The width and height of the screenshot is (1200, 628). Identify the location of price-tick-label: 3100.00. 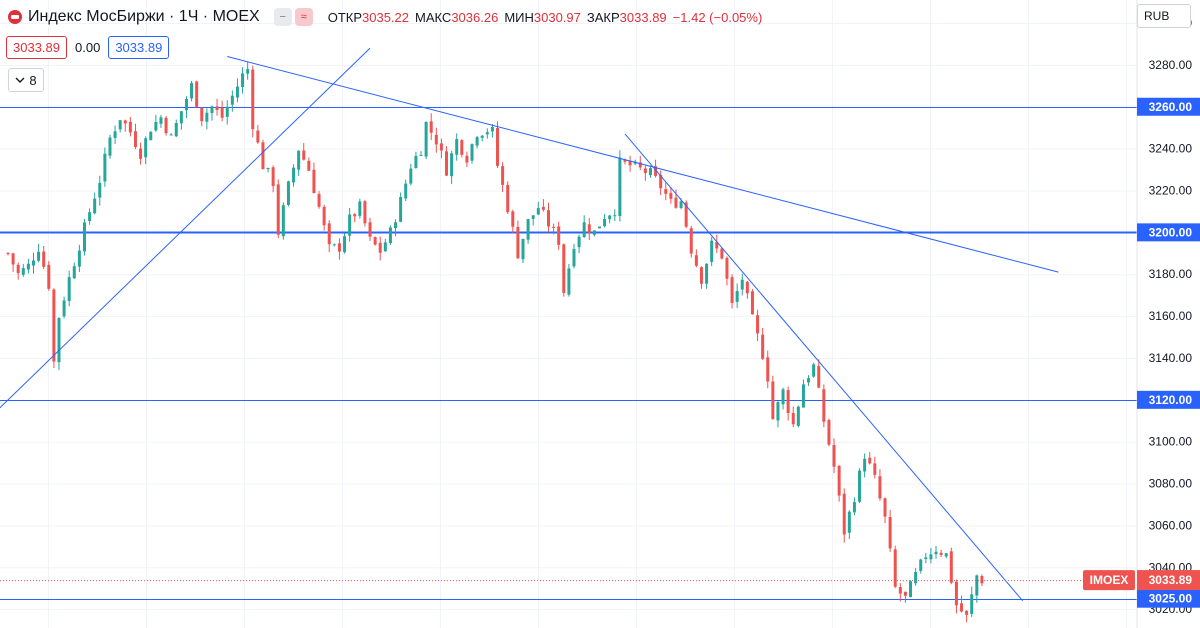
(1171, 442).